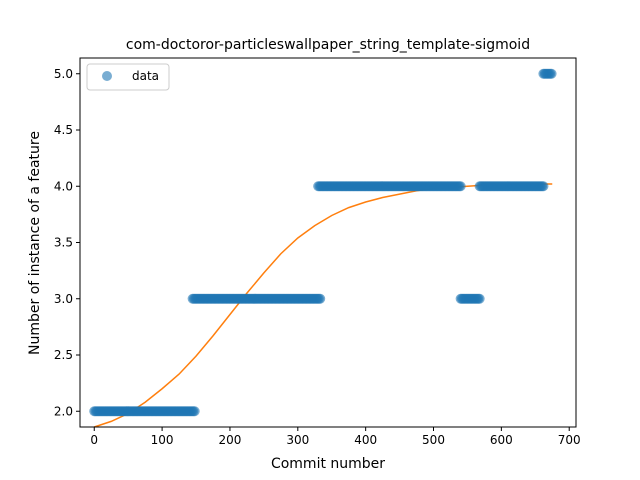 This screenshot has width=640, height=480. Describe the element at coordinates (162, 440) in the screenshot. I see `x-tick-label: 100` at that location.